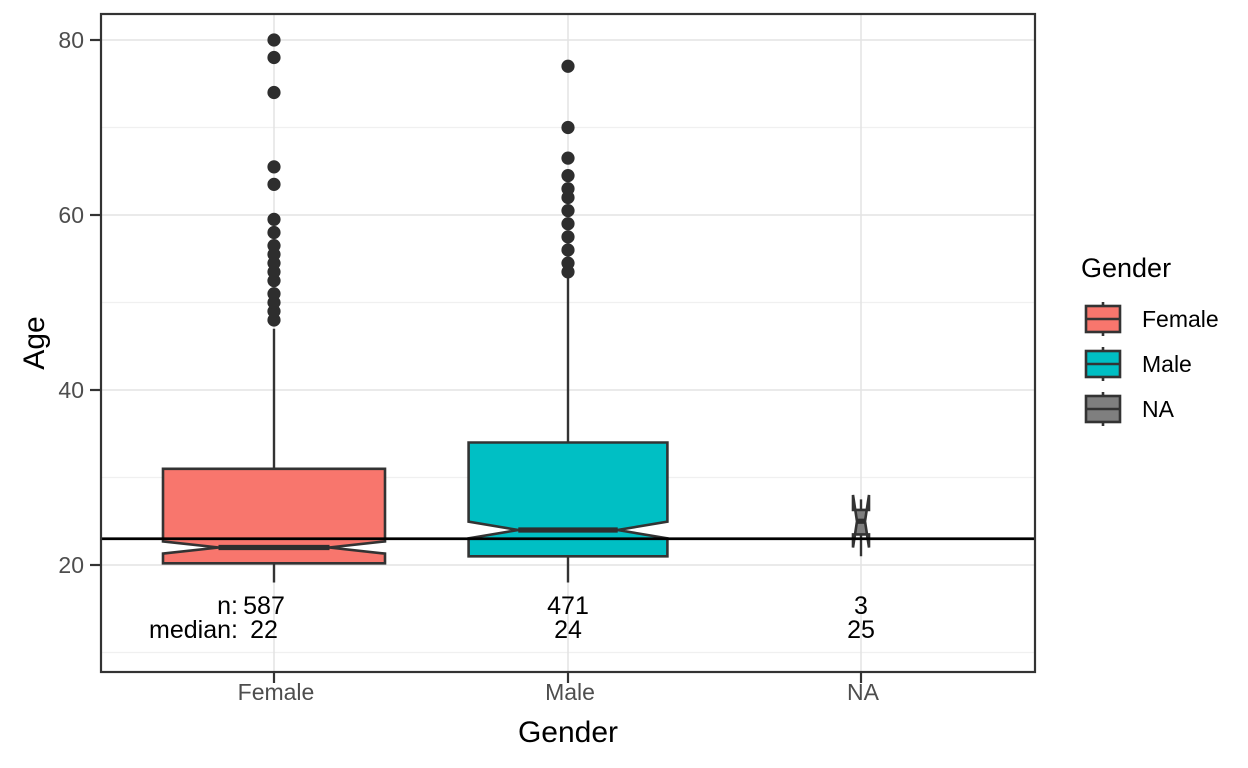 The width and height of the screenshot is (1248, 768). I want to click on y-tick-label: 60, so click(71, 215).